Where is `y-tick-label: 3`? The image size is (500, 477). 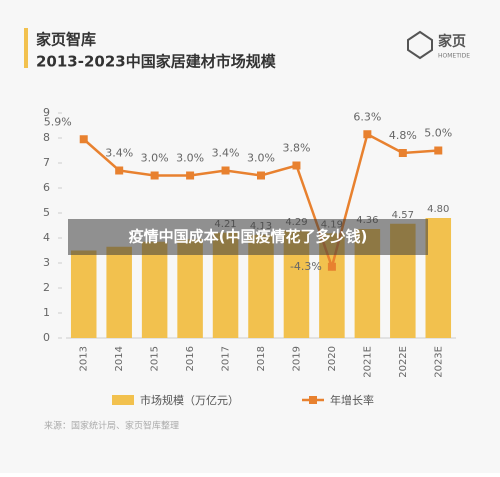 y-tick-label: 3 is located at coordinates (46, 262).